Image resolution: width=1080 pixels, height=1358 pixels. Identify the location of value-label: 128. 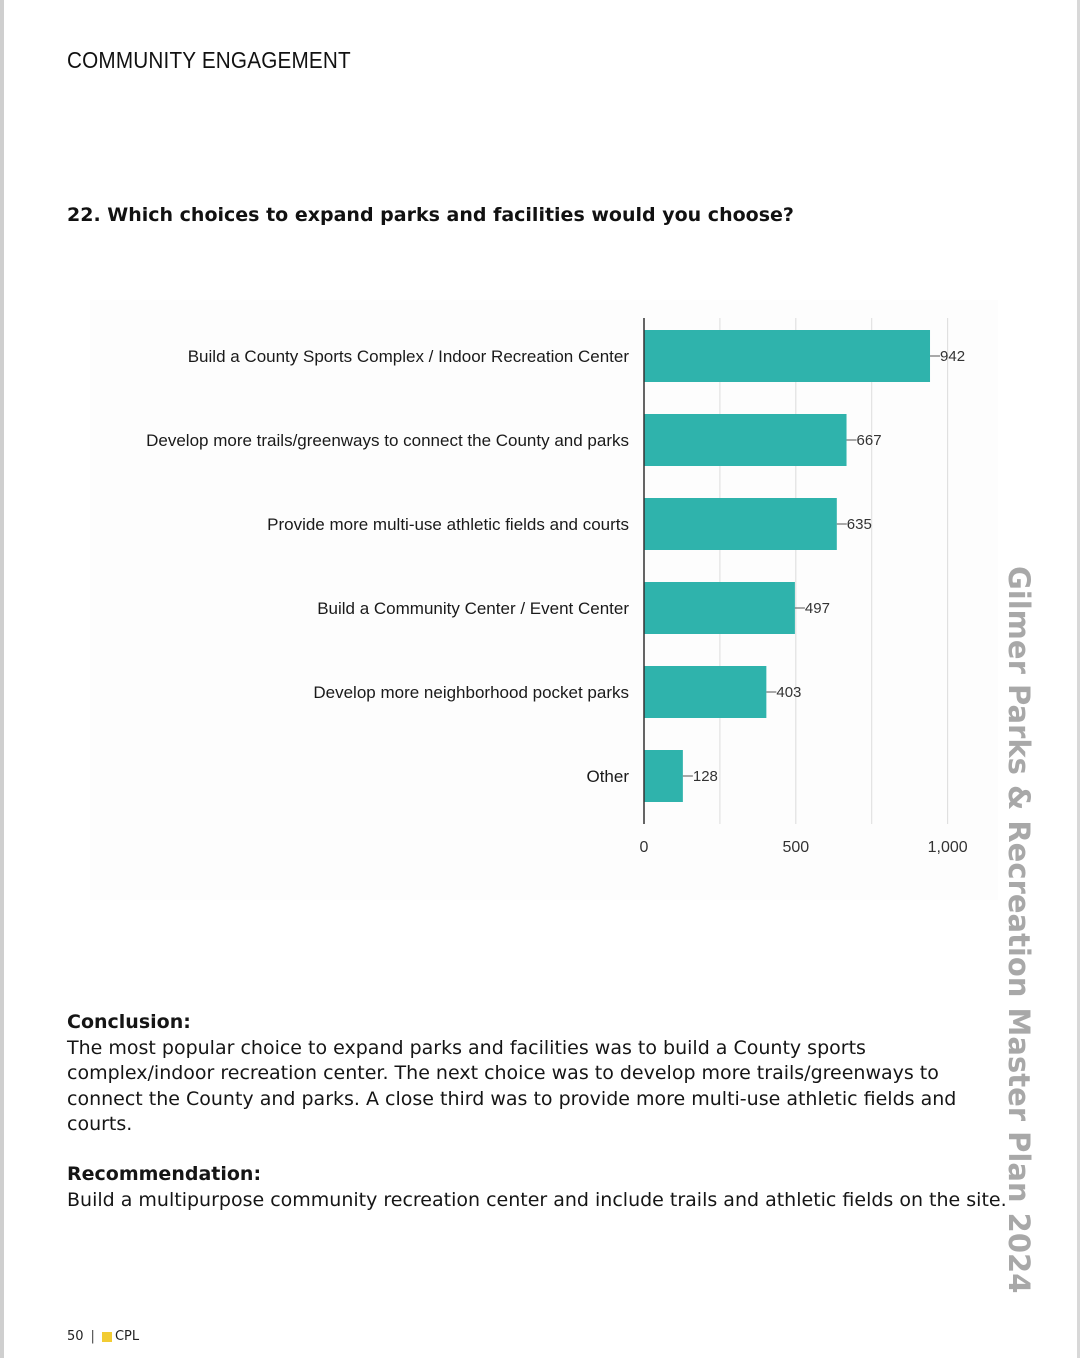
(705, 776).